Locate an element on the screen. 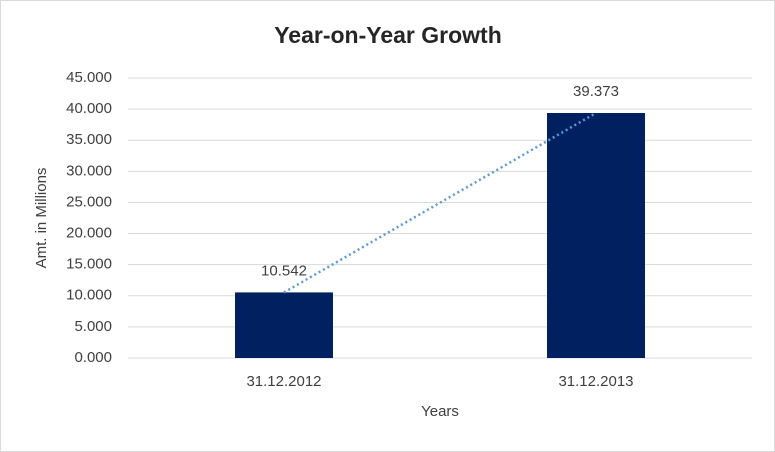 The image size is (775, 452). data-label: 39.373 is located at coordinates (596, 91).